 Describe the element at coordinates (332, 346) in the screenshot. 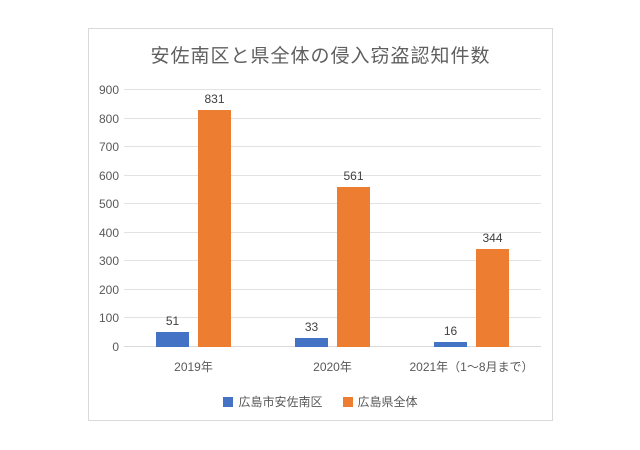

I see `x-axis-line` at that location.